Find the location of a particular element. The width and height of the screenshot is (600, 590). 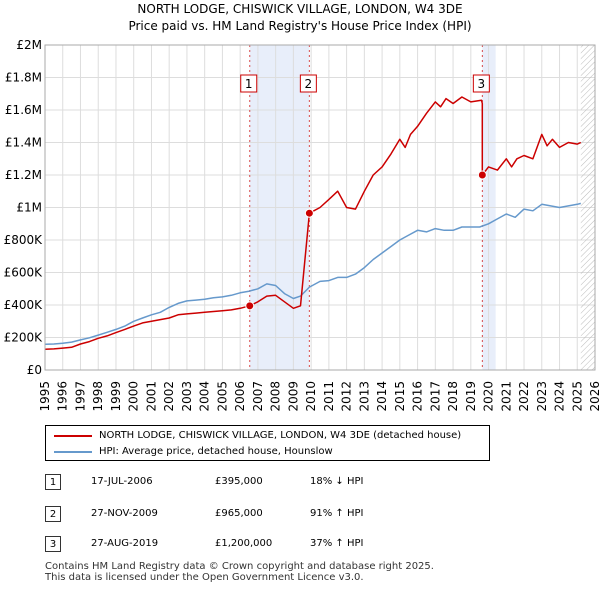

x-tick-label: 2010 is located at coordinates (311, 396).